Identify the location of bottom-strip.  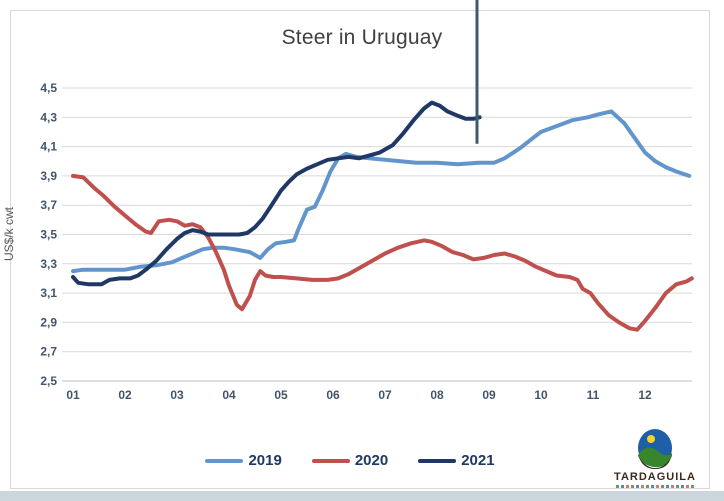
(362, 496).